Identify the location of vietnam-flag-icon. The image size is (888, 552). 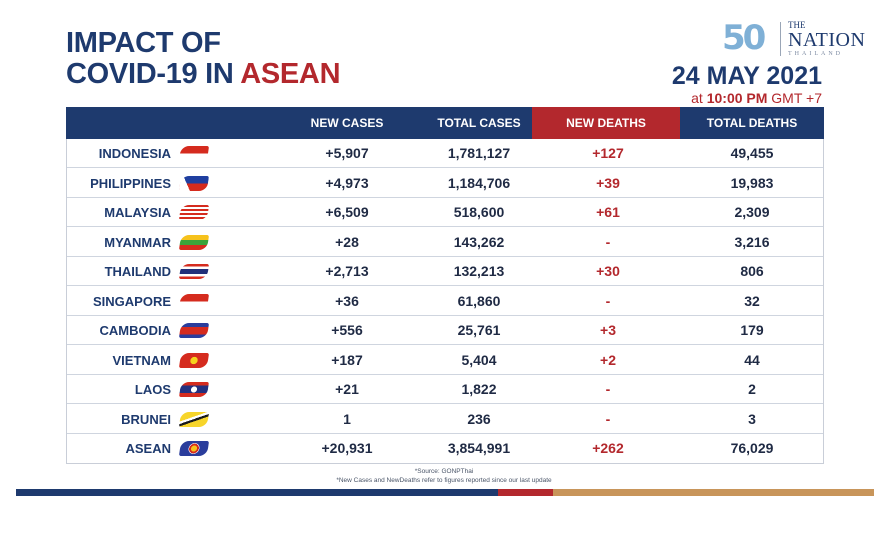
(194, 360).